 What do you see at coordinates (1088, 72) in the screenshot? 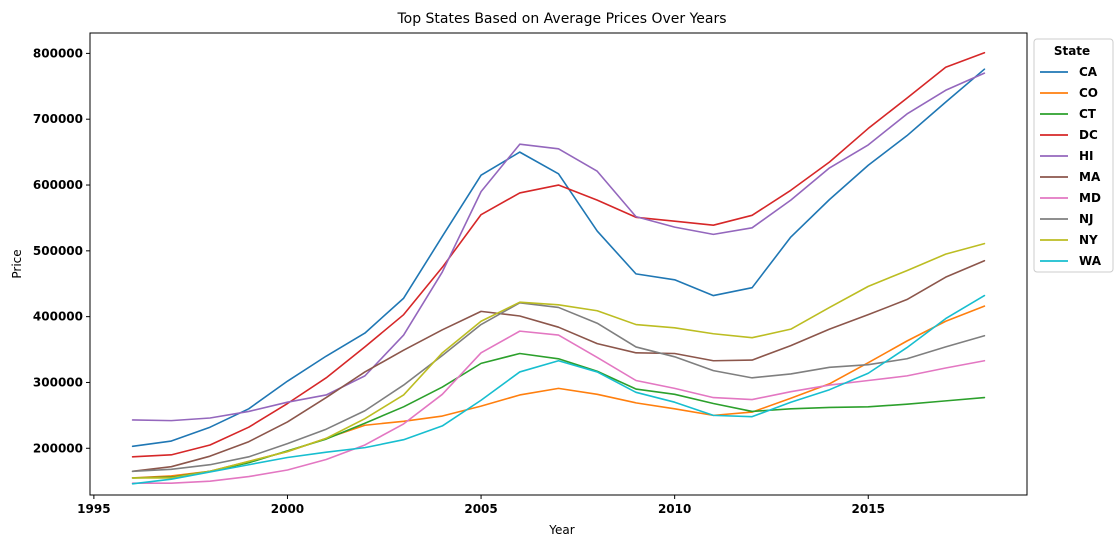
I see `legend-label-ca: CA` at bounding box center [1088, 72].